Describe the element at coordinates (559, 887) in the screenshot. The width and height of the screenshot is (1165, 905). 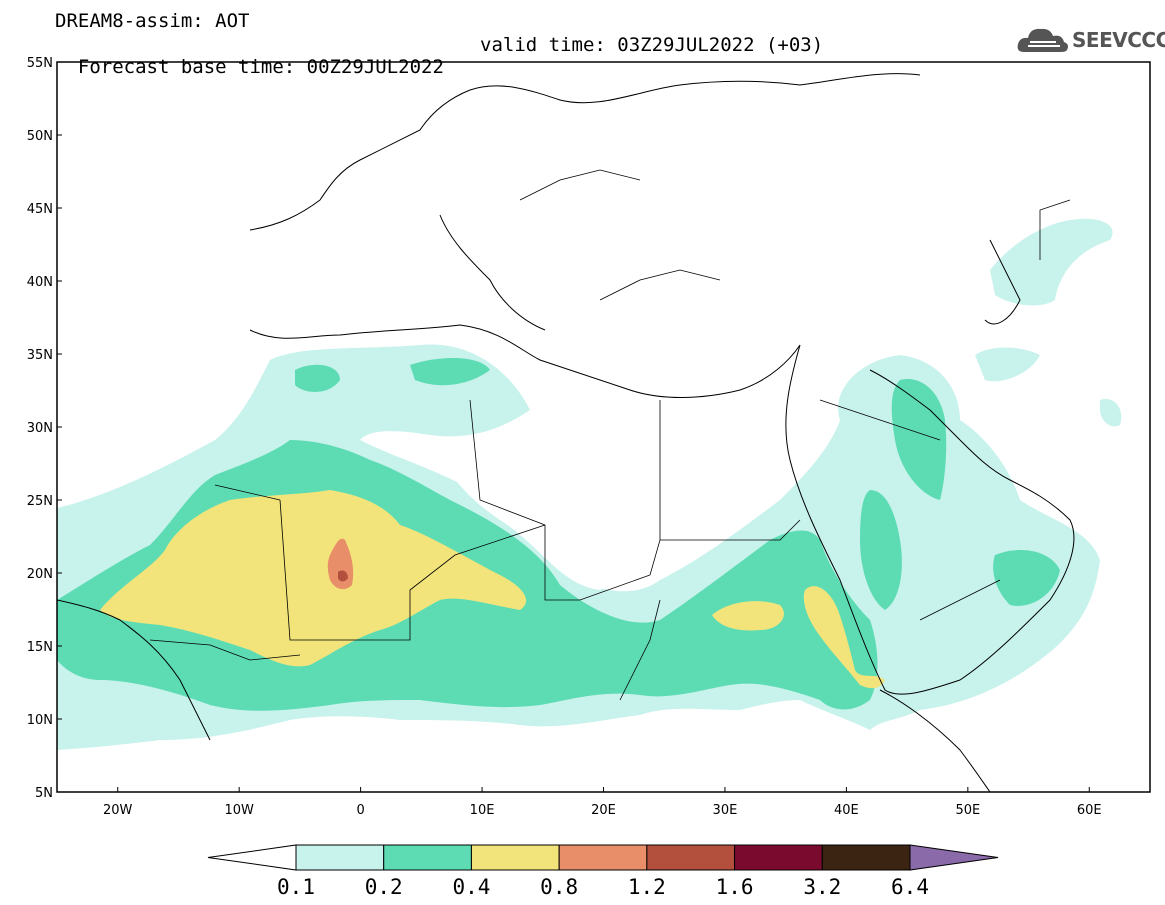
I see `colorbar-label: 0.8` at that location.